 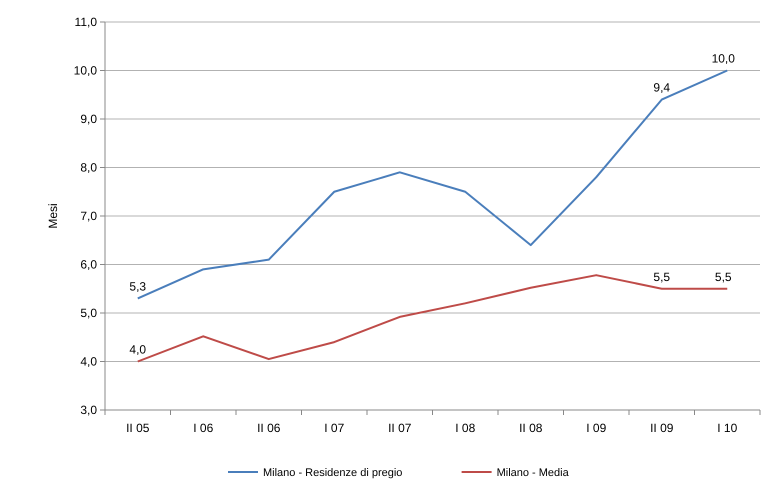 I want to click on x-tick-label: I 10, so click(x=727, y=428).